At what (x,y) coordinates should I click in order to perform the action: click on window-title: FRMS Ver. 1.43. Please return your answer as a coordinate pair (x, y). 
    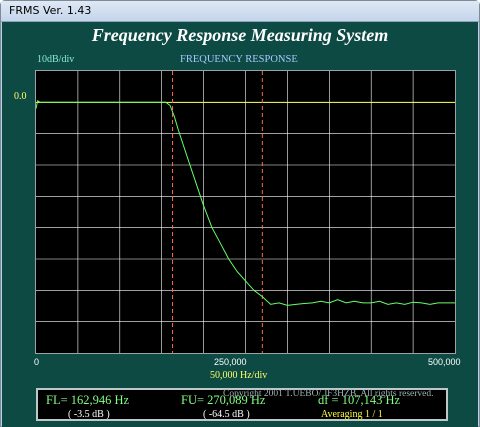
    Looking at the image, I should click on (50, 10).